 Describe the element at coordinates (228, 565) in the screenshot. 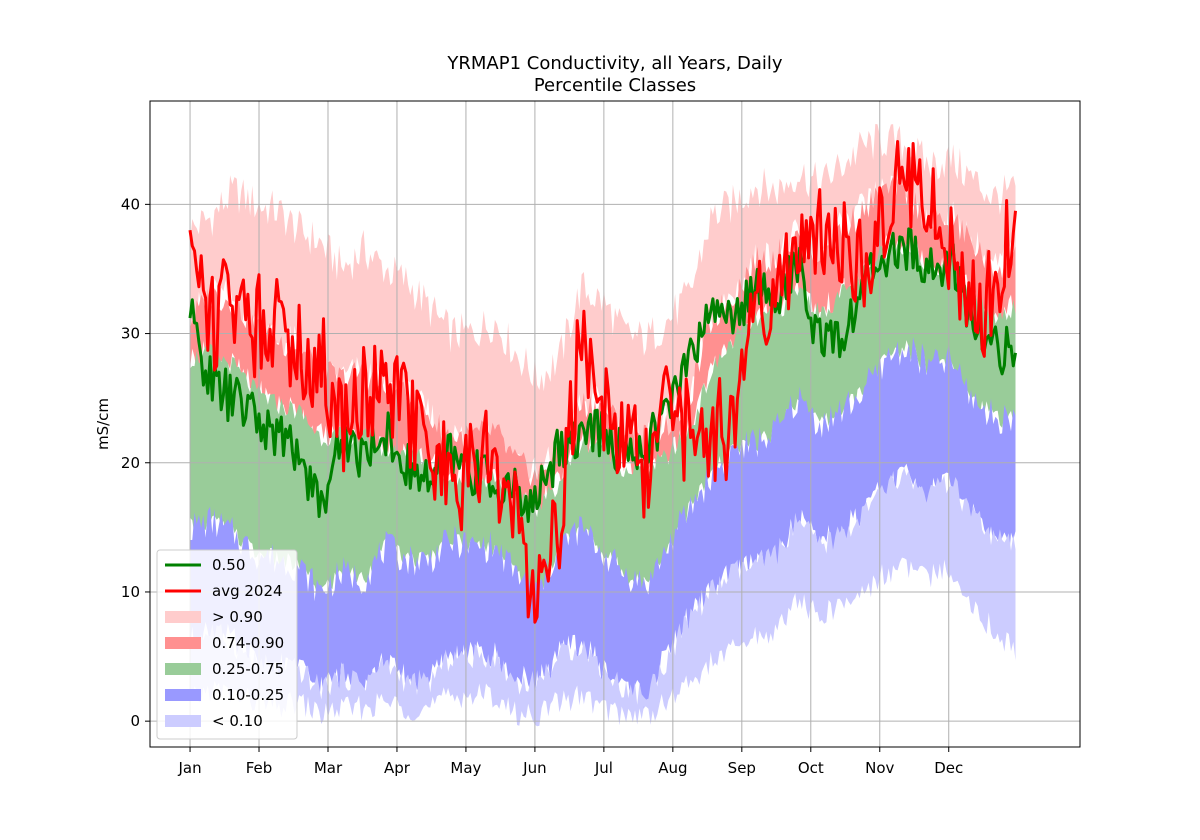

I see `legend-label: 0.50` at that location.